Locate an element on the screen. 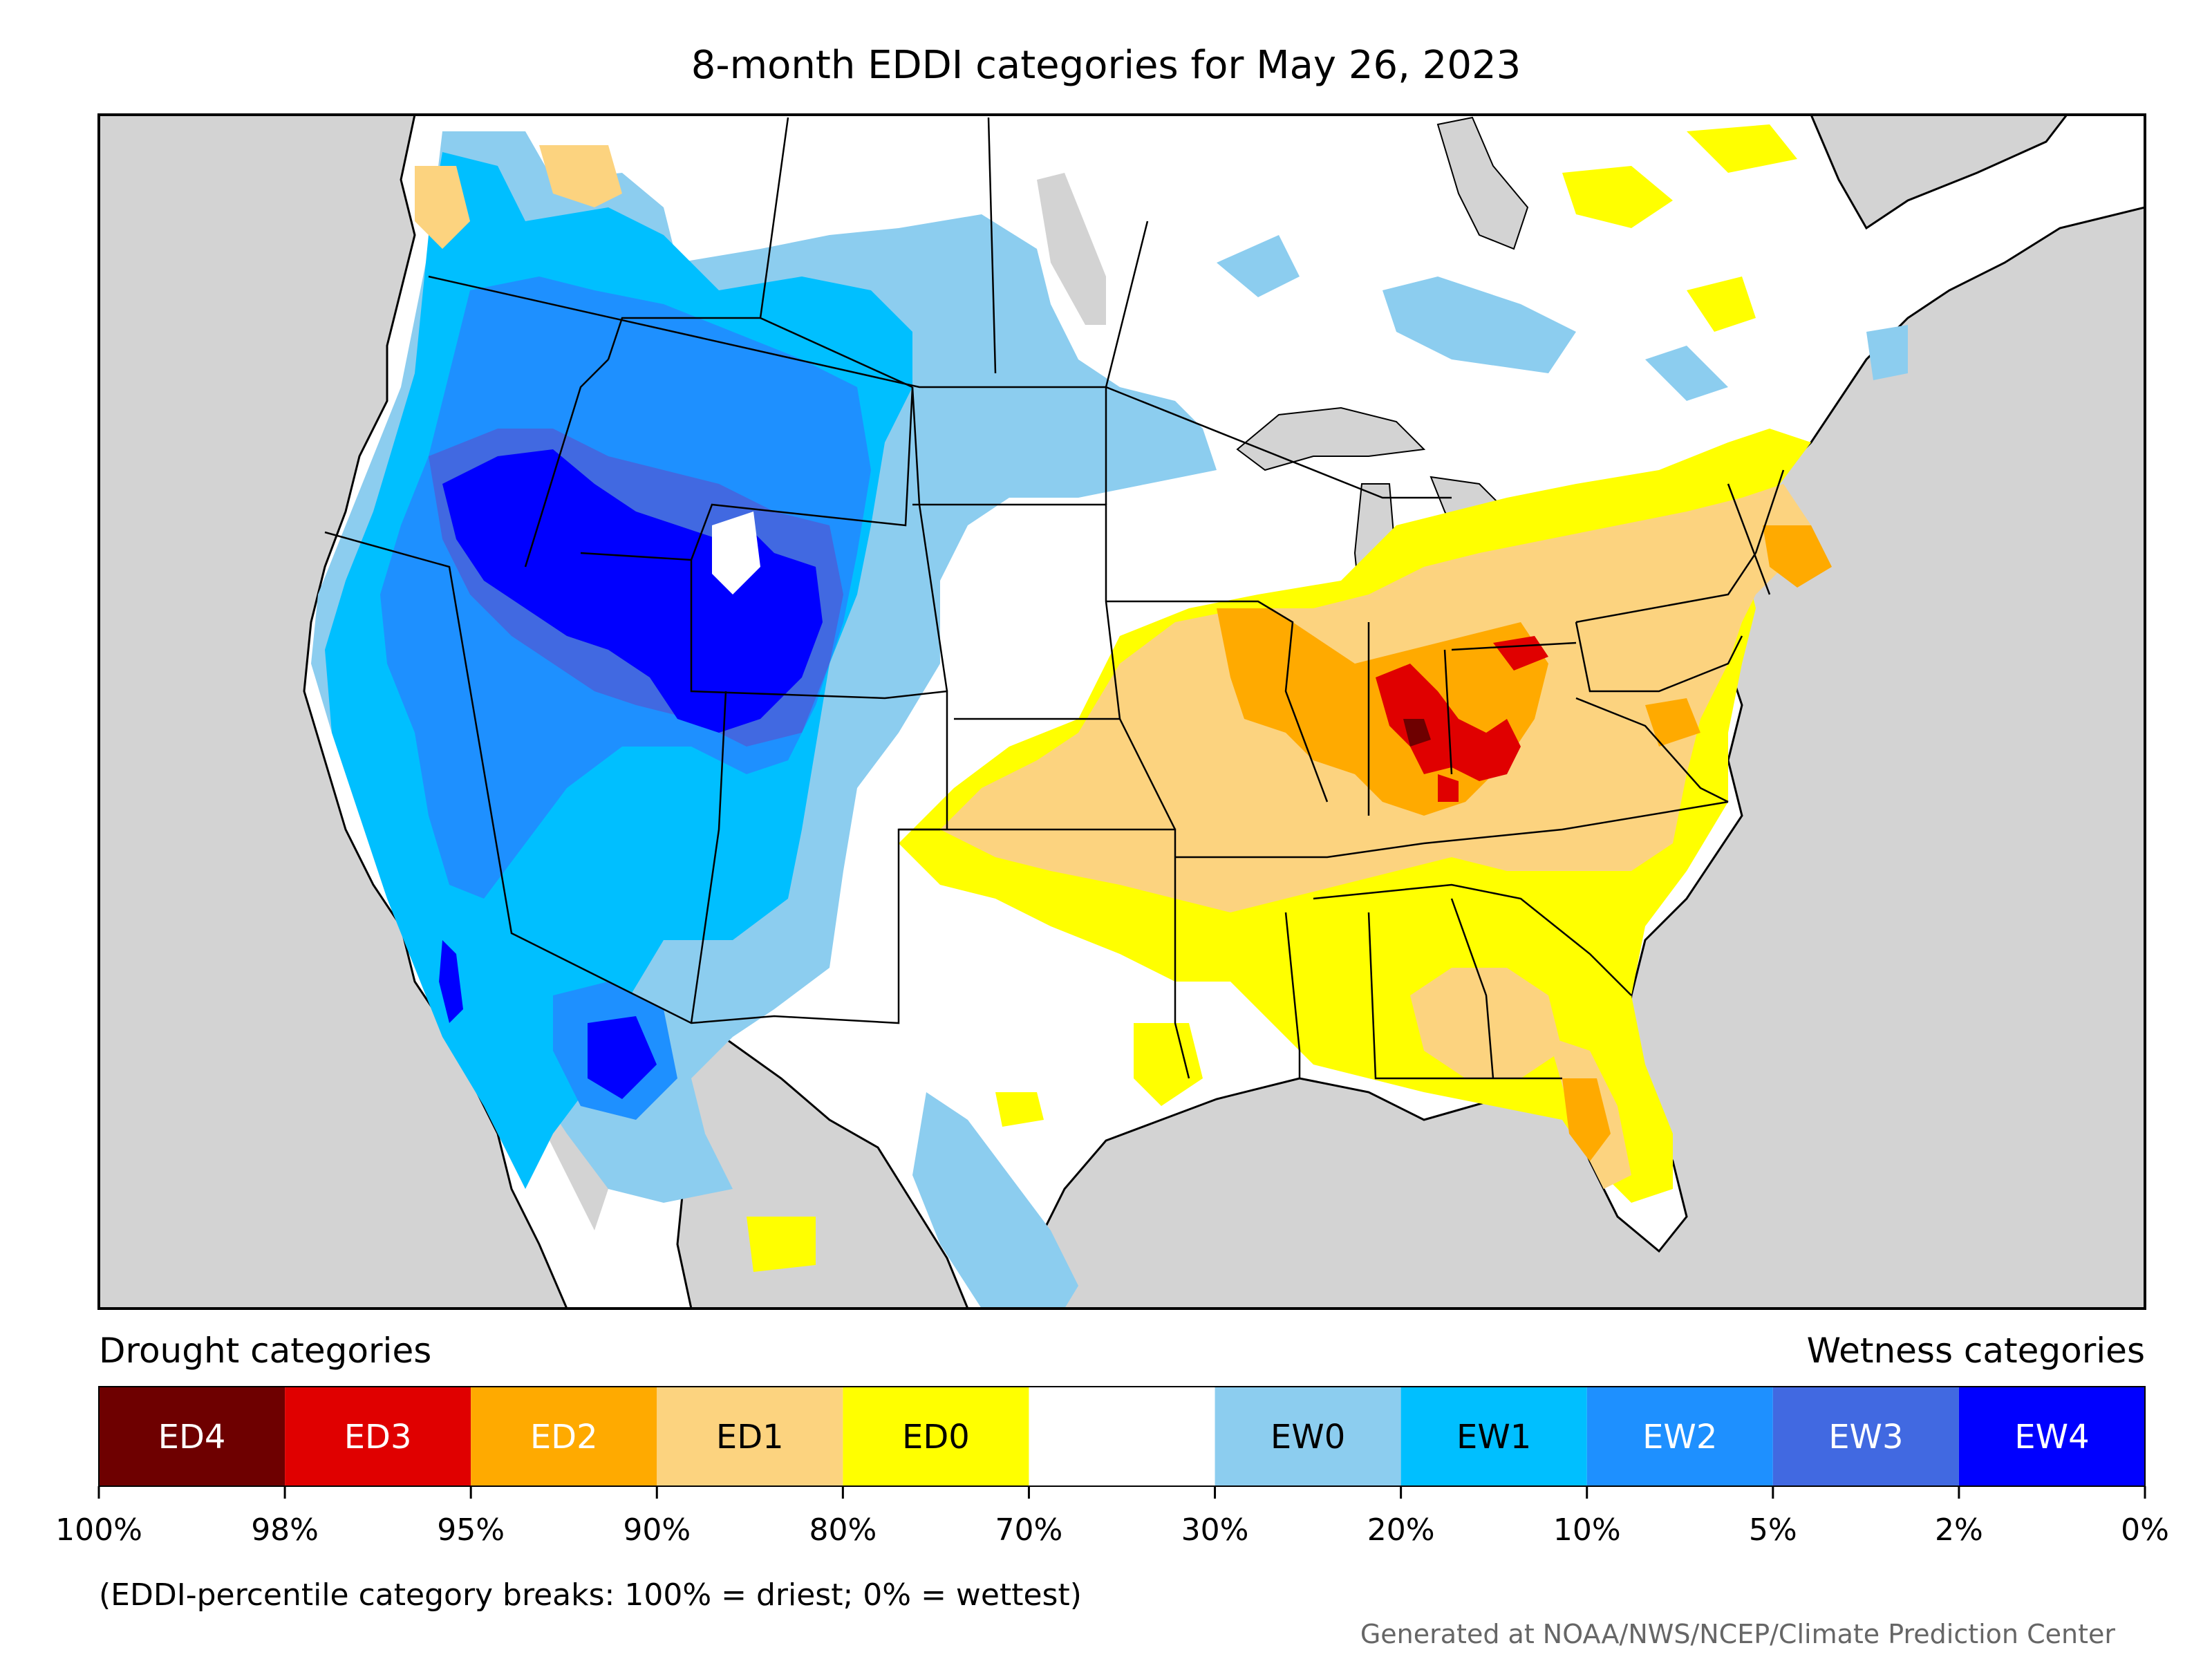  legend-tick-label: 20% is located at coordinates (1401, 1530).